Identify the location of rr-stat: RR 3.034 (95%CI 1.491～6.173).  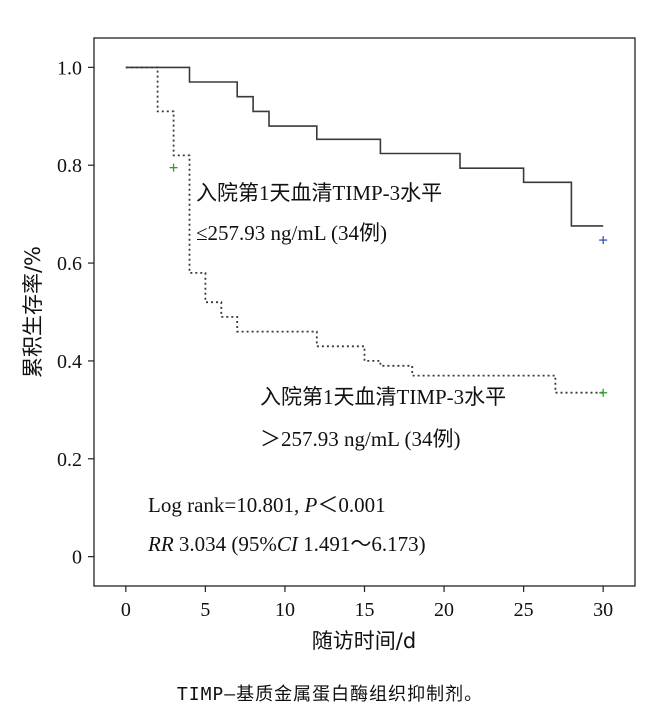
(287, 543).